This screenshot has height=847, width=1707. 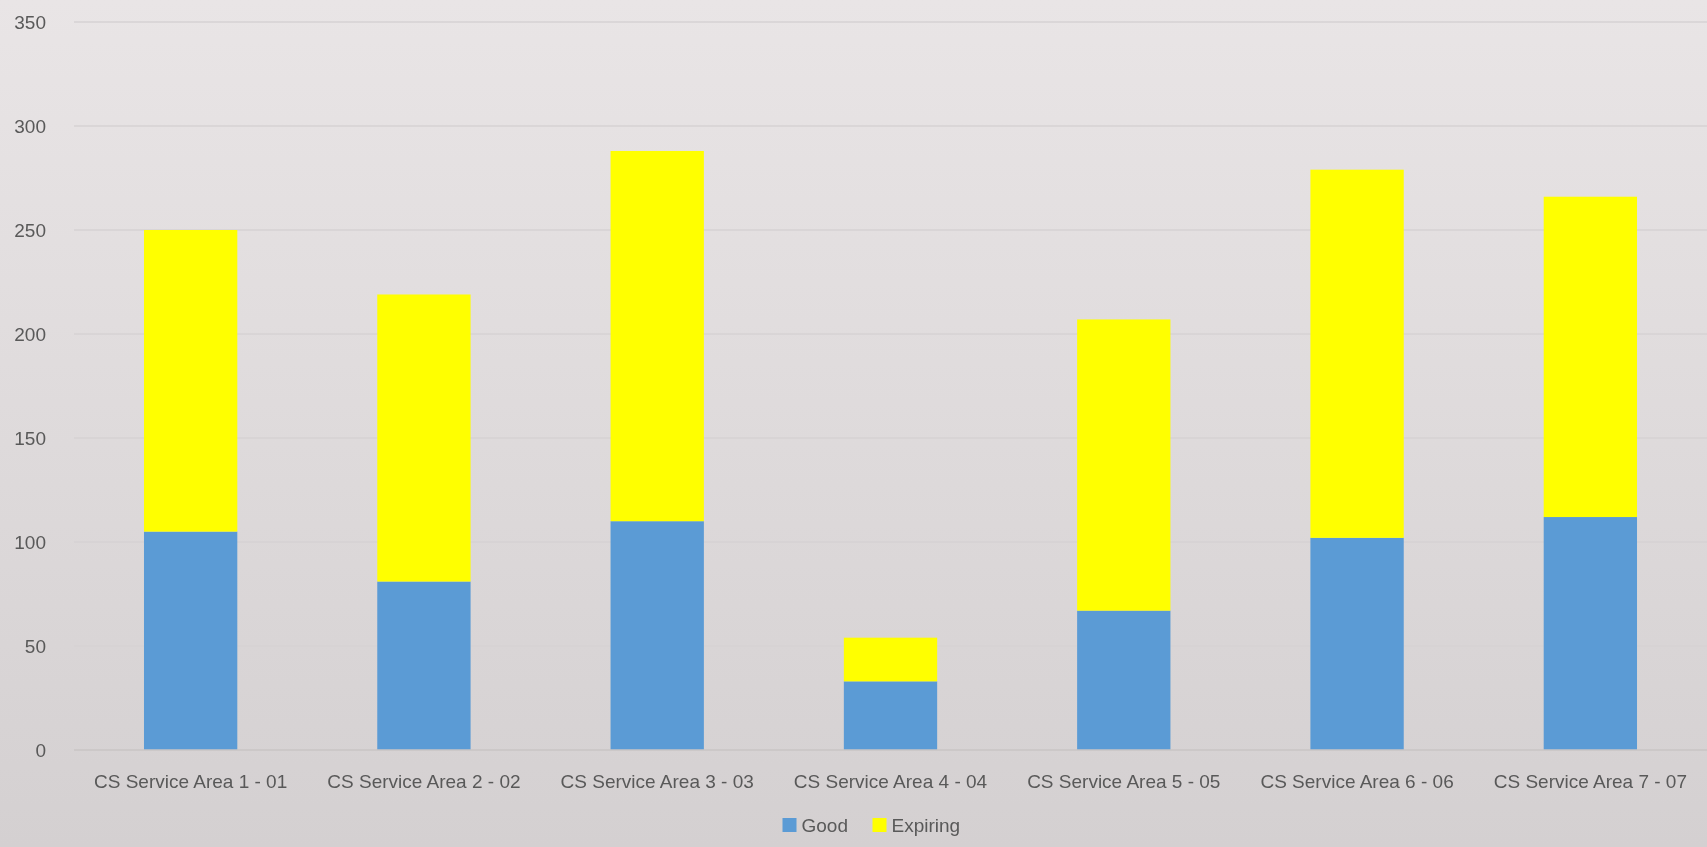 What do you see at coordinates (30, 438) in the screenshot?
I see `y-tick-label: 150` at bounding box center [30, 438].